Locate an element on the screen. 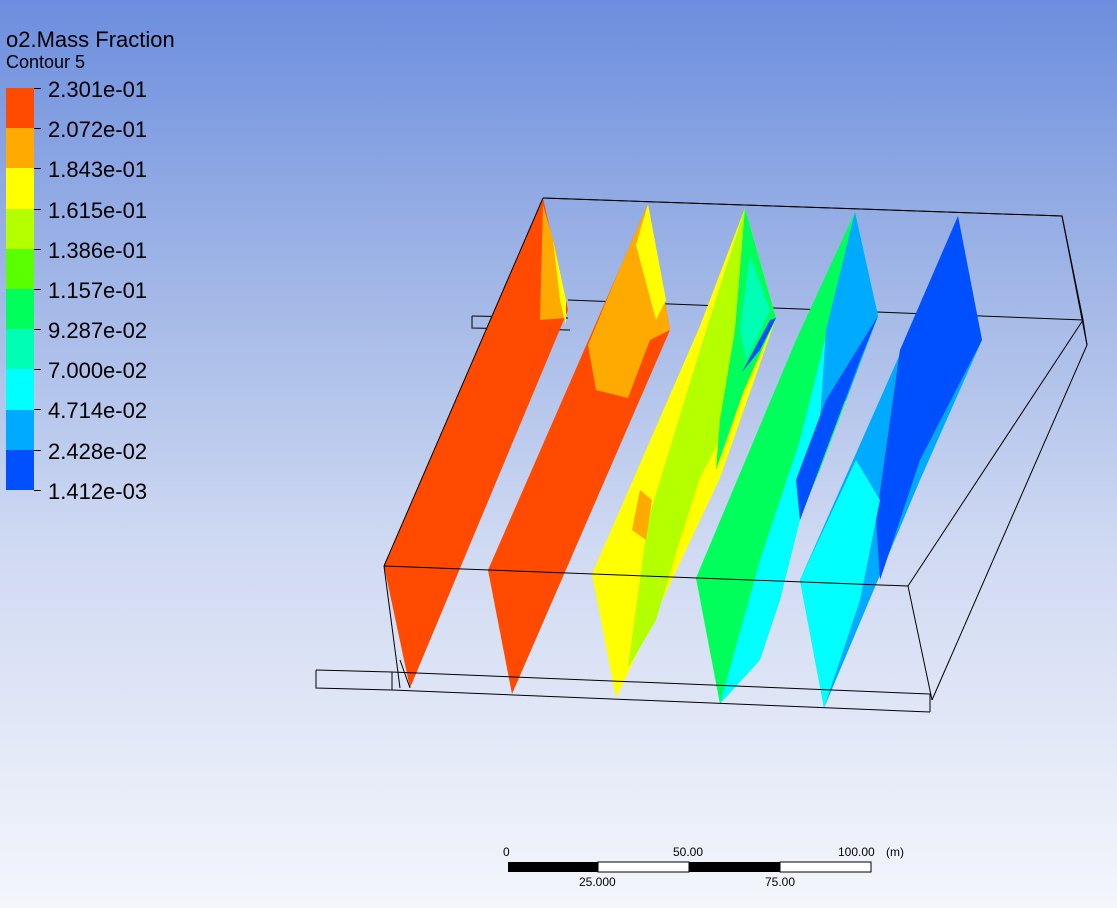 The width and height of the screenshot is (1117, 908). scale-bar is located at coordinates (690, 867).